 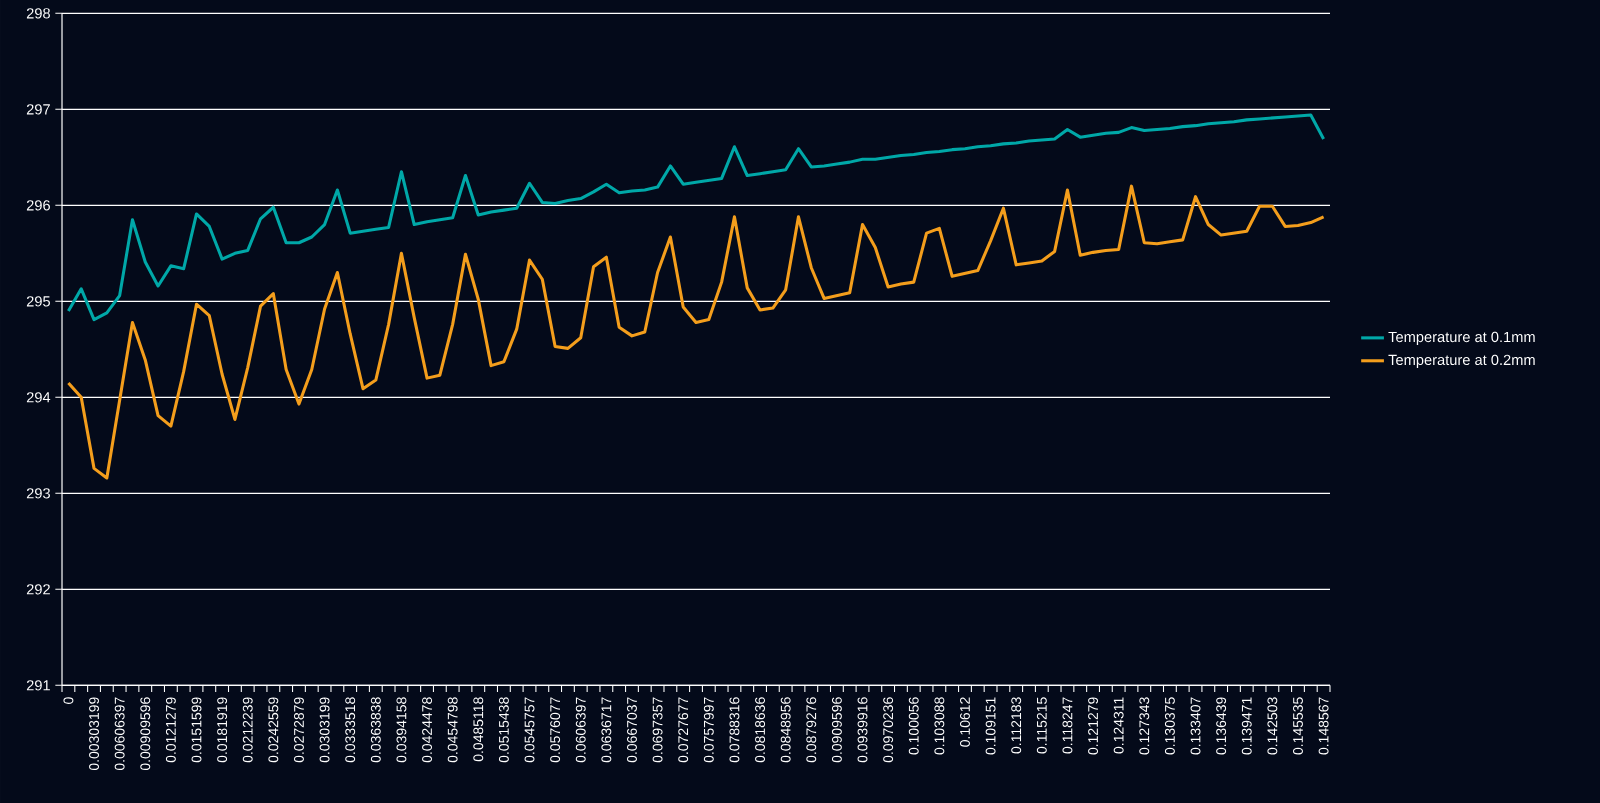 I want to click on x-tick-label: 0.0272879, so click(x=299, y=730).